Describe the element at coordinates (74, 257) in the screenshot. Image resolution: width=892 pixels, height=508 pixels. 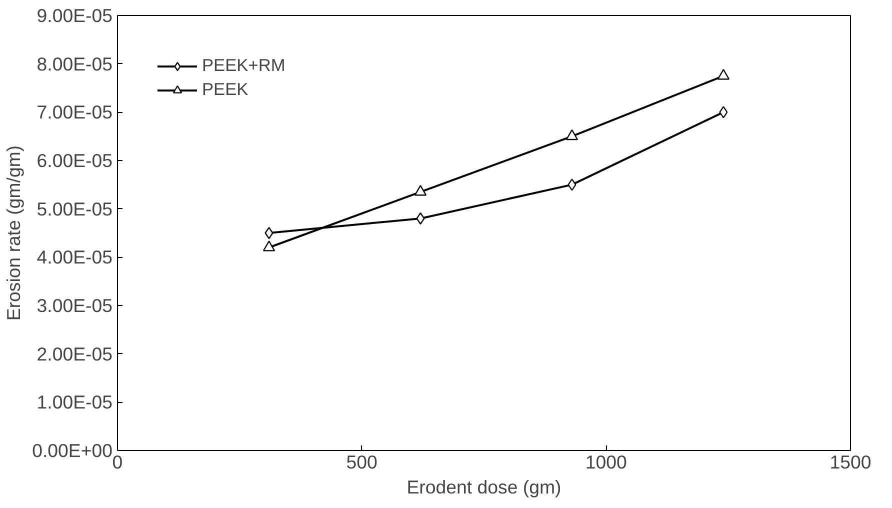
I see `y-tick-label: 4.00E-05` at that location.